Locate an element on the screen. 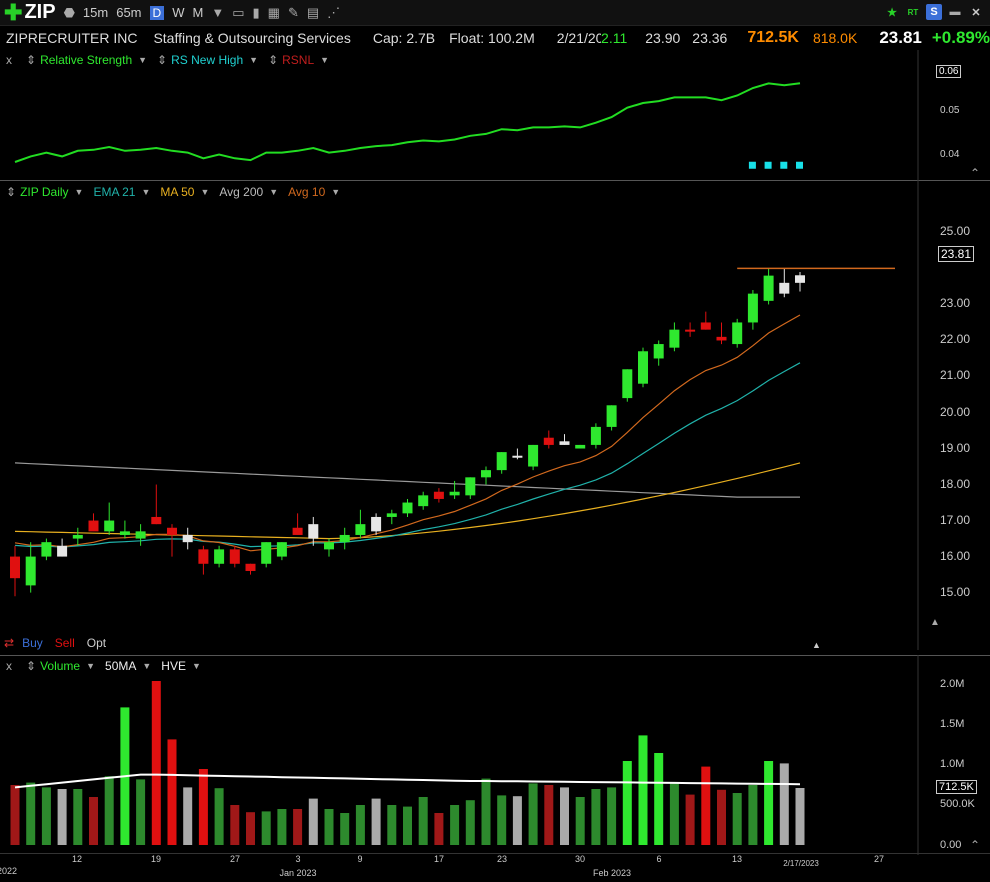  calculator-icon: ▦ is located at coordinates (273, 12).